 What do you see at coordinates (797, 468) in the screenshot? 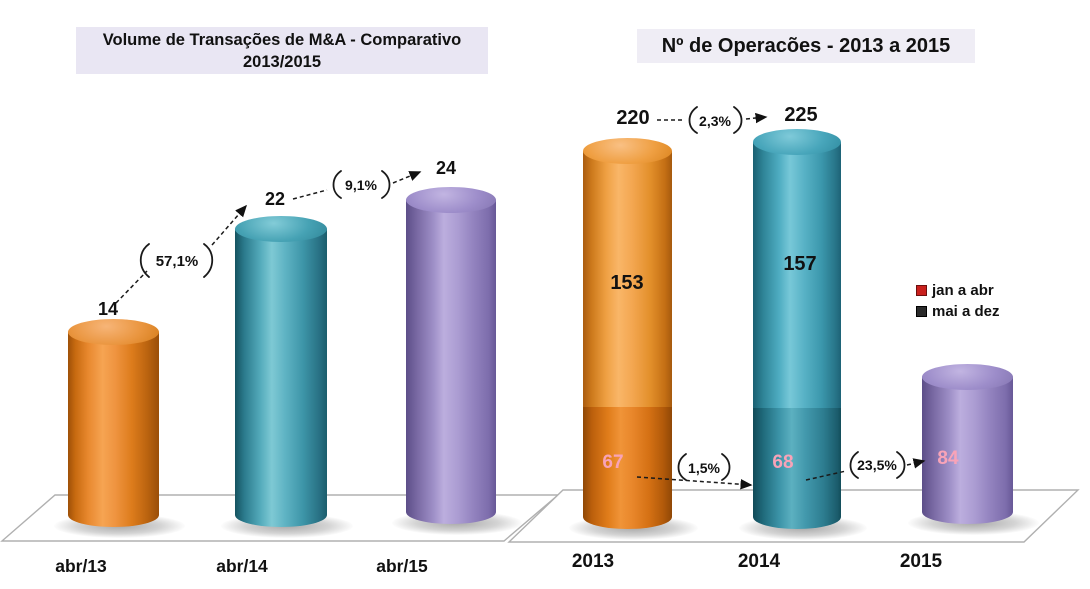
I see `bar-2014-jan-a-abr-segment` at bounding box center [797, 468].